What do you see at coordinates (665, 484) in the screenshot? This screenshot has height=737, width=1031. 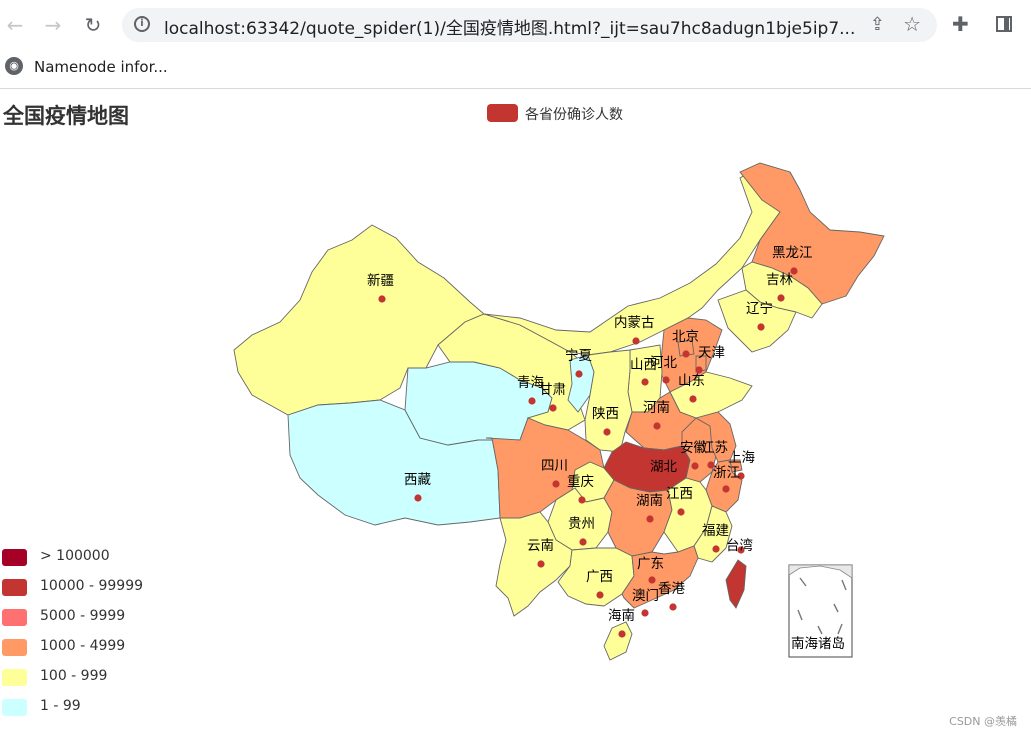 I see `province-marker-hubei` at bounding box center [665, 484].